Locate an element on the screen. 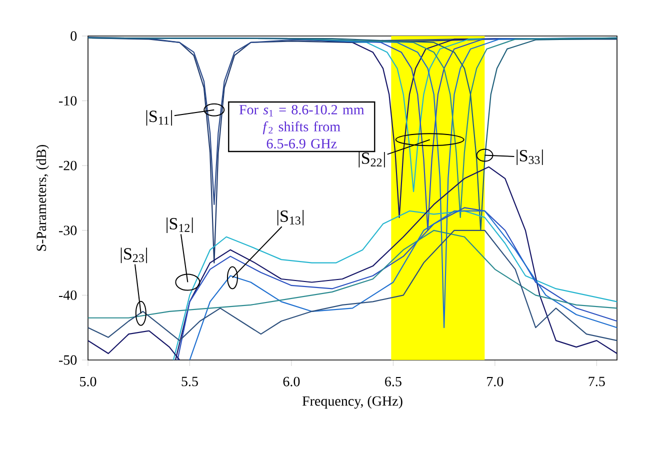 This screenshot has width=650, height=463. y-tick-label: 0 is located at coordinates (73, 36).